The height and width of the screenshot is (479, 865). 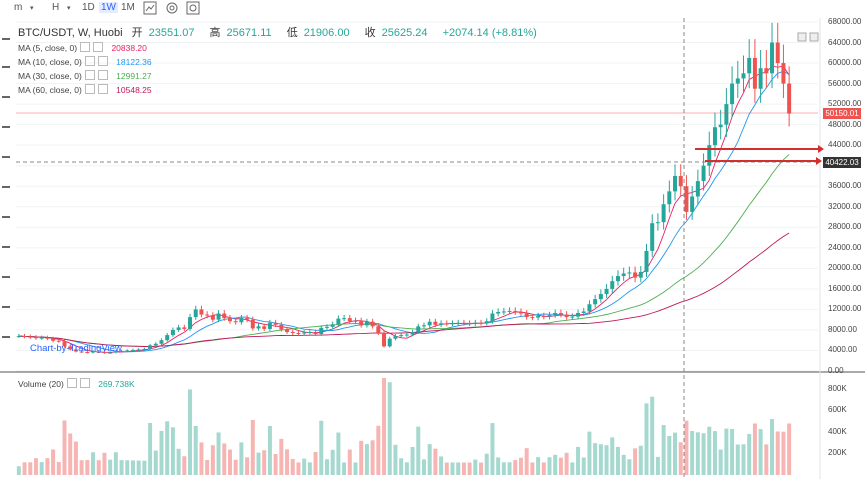 What do you see at coordinates (85, 89) in the screenshot?
I see `ma60-legend: MA (60, close, 0) 10548.25` at bounding box center [85, 89].